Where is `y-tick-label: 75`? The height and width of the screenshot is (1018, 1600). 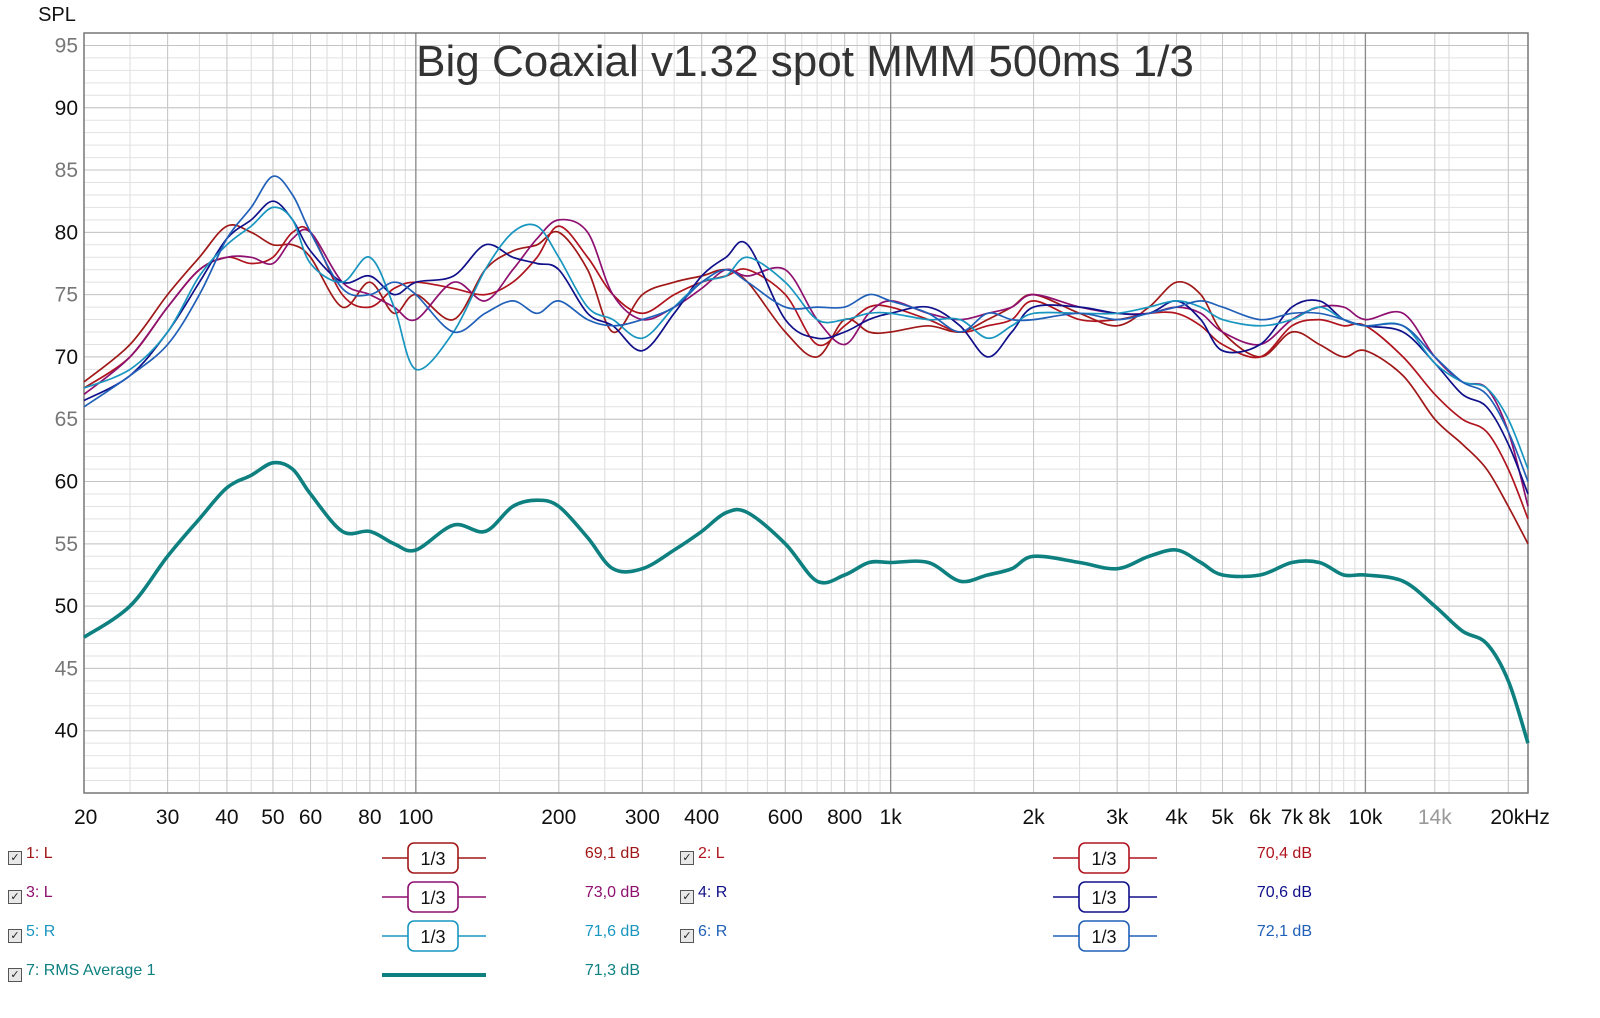 y-tick-label: 75 is located at coordinates (66, 295).